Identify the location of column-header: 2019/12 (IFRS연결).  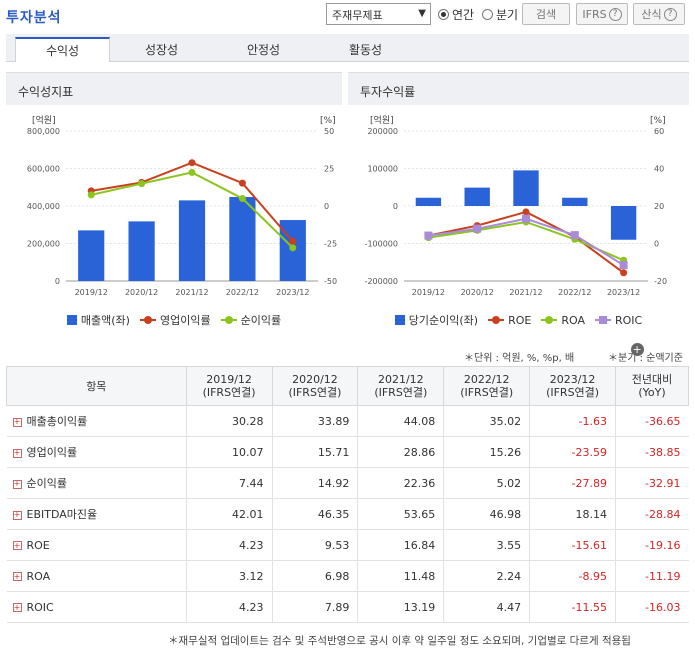
(229, 386).